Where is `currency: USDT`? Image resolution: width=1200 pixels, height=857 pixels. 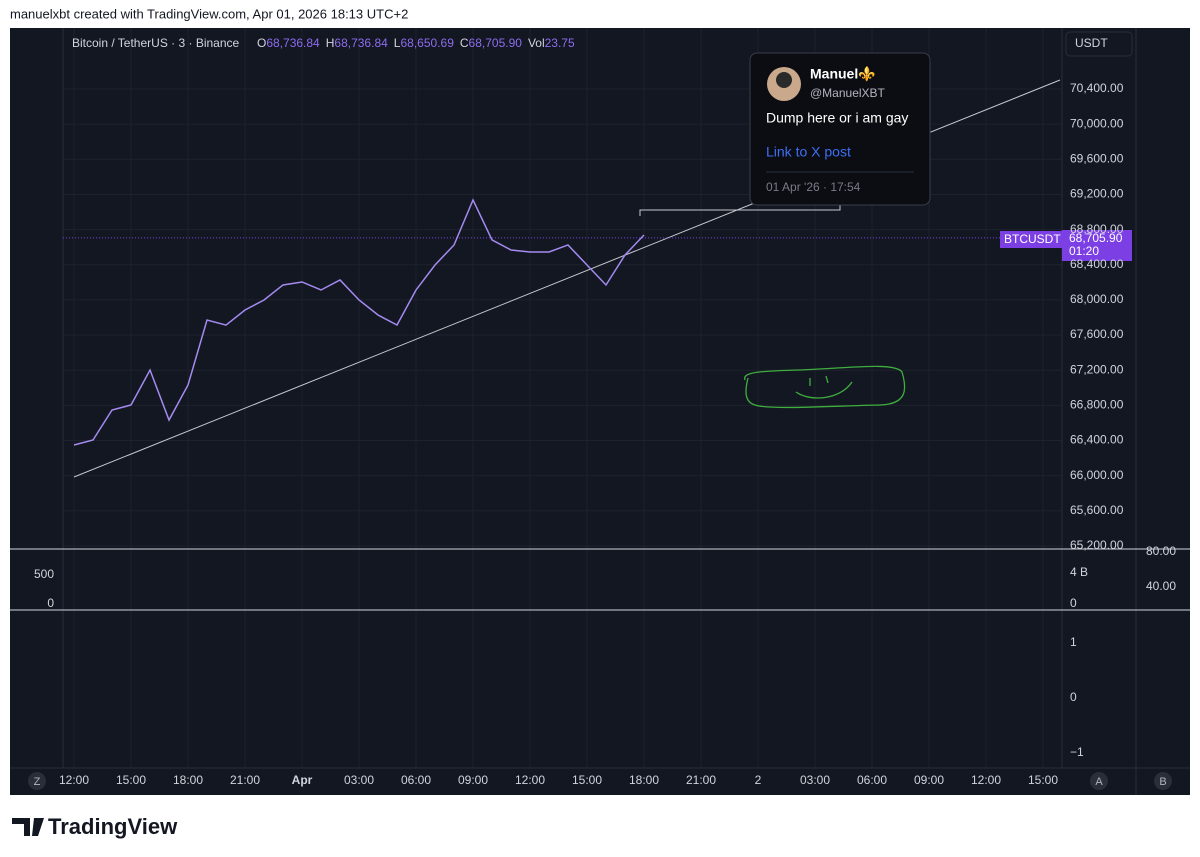 currency: USDT is located at coordinates (1091, 43).